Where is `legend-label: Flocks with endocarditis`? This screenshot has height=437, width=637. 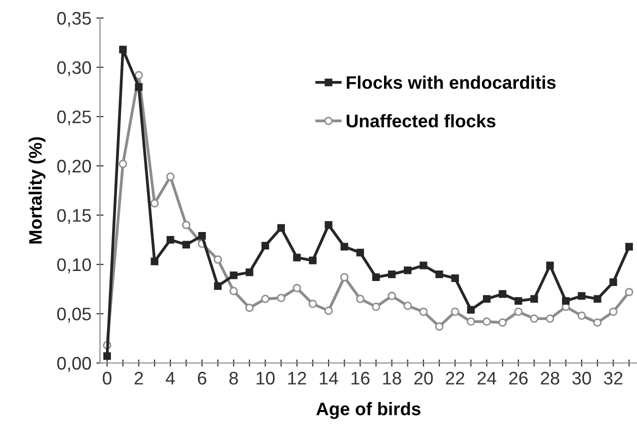
legend-label: Flocks with endocarditis is located at coordinates (451, 82).